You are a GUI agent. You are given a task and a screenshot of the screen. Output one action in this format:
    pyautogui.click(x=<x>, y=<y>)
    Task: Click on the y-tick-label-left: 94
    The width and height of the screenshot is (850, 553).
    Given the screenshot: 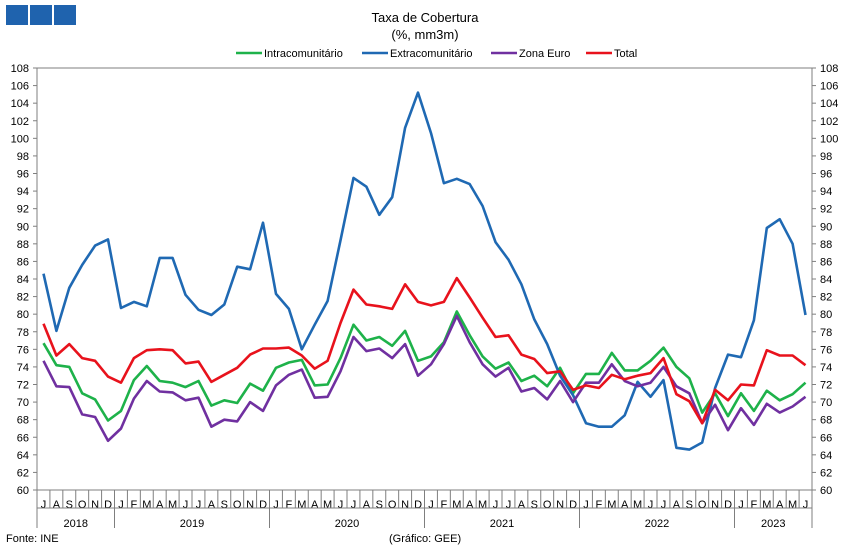 What is the action you would take?
    pyautogui.click(x=23, y=192)
    